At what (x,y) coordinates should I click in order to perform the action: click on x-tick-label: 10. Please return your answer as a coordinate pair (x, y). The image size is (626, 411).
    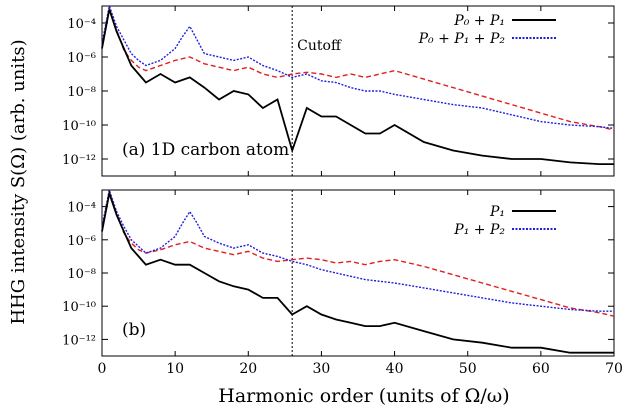
    Looking at the image, I should click on (175, 369).